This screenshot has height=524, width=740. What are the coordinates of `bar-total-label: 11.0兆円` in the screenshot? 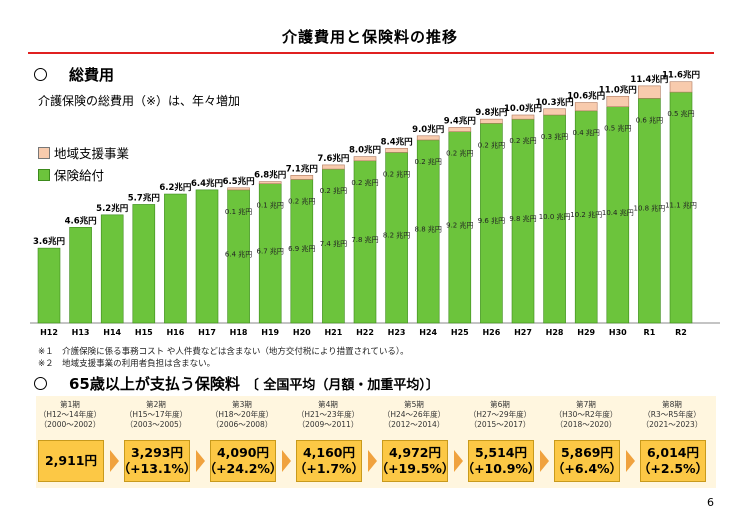 It's located at (618, 89).